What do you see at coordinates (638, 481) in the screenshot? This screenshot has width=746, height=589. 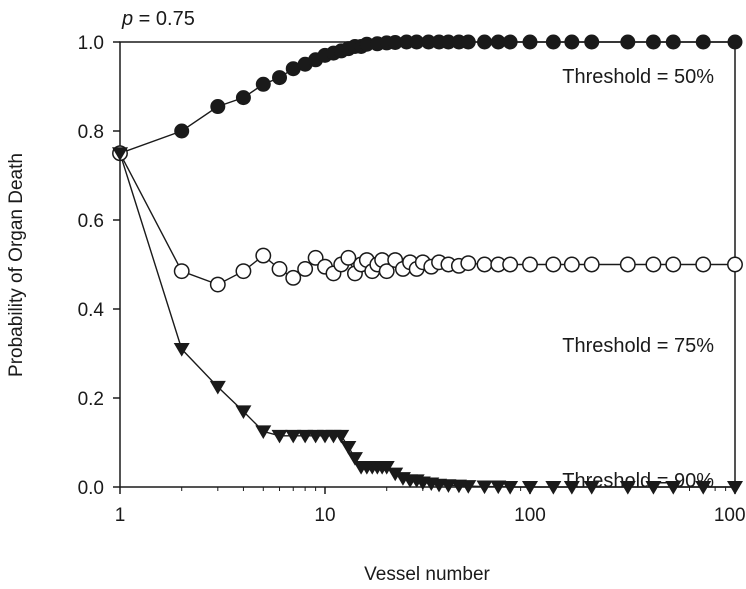 I see `series-label-threshold-90: Threshold = 90%` at bounding box center [638, 481].